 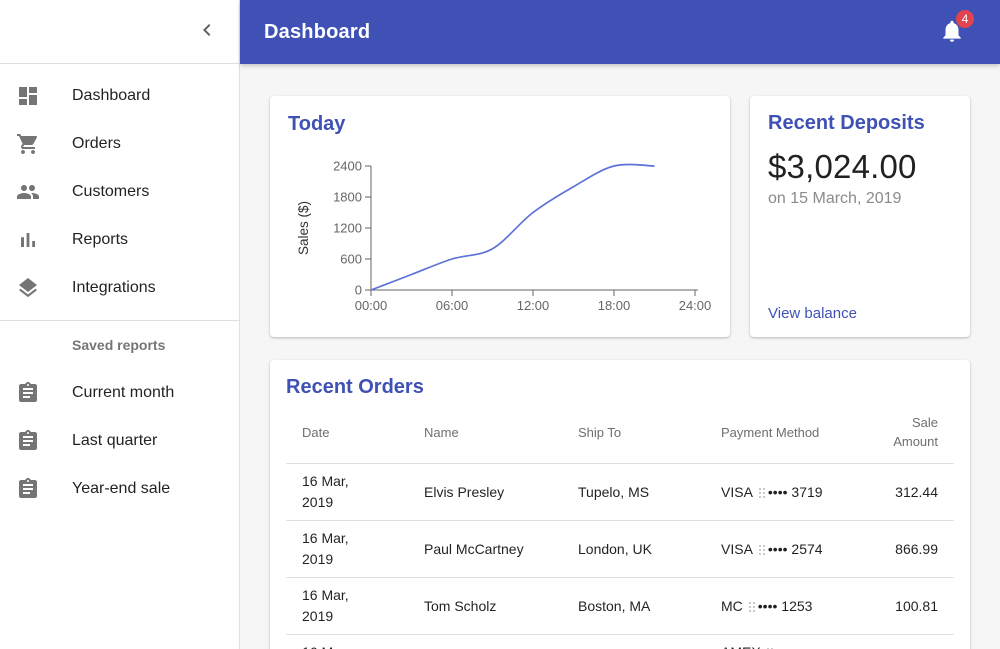 What do you see at coordinates (28, 240) in the screenshot?
I see `bar-chart-icon` at bounding box center [28, 240].